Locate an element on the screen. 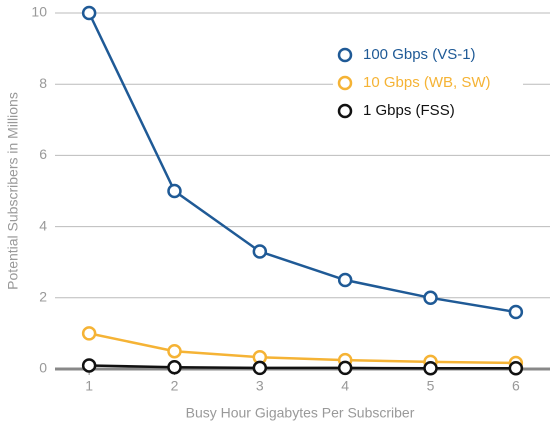 Image resolution: width=552 pixels, height=429 pixels. y-tick-label: 2 is located at coordinates (43, 297).